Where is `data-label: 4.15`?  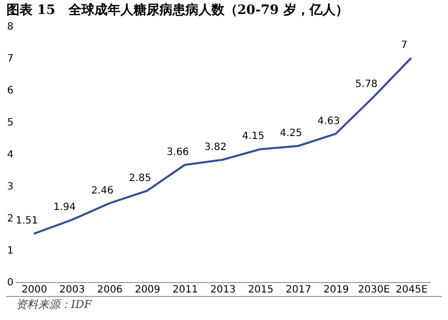 data-label: 4.15 is located at coordinates (253, 136).